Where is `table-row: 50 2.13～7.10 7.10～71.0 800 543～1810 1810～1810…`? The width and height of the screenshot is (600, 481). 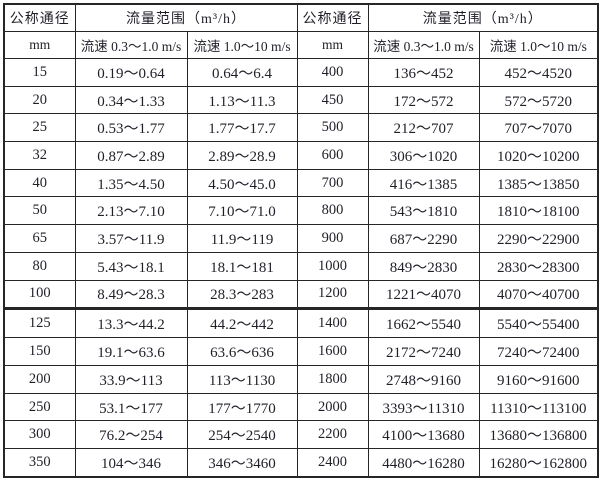
table-row: 50 2.13～7.10 7.10～71.0 800 543～1810 1810～1810… is located at coordinates (301, 211).